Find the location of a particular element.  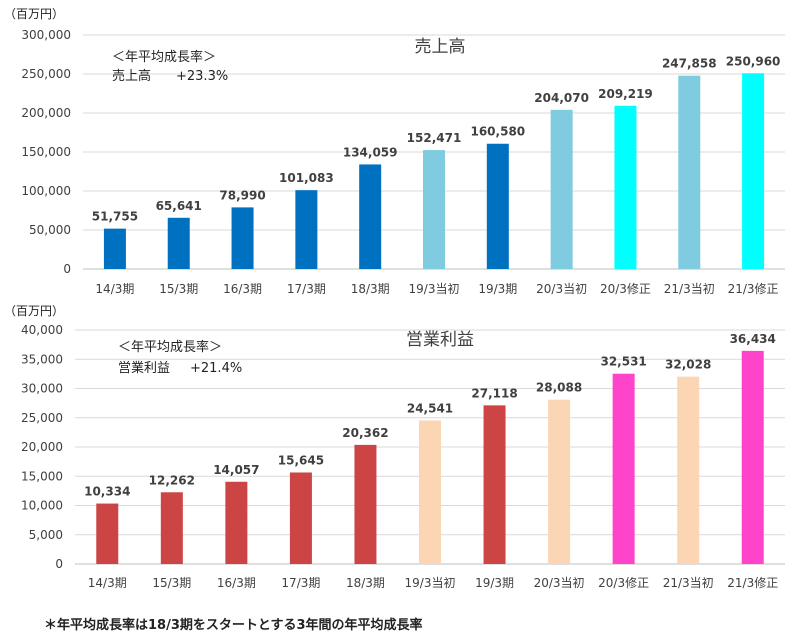

c0-category-label: 19/3期 is located at coordinates (497, 289).